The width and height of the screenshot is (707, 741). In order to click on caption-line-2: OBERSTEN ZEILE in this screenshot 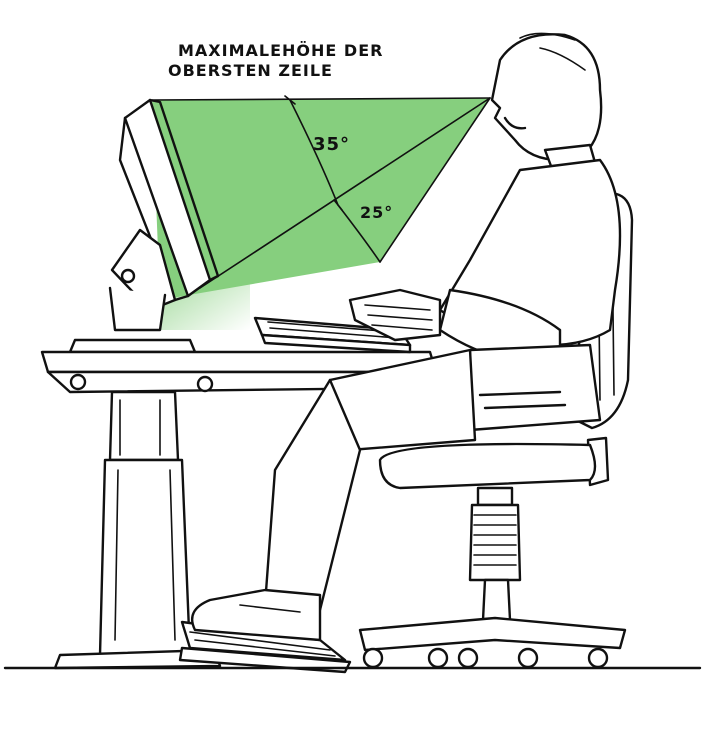, I will do `click(250, 70)`.